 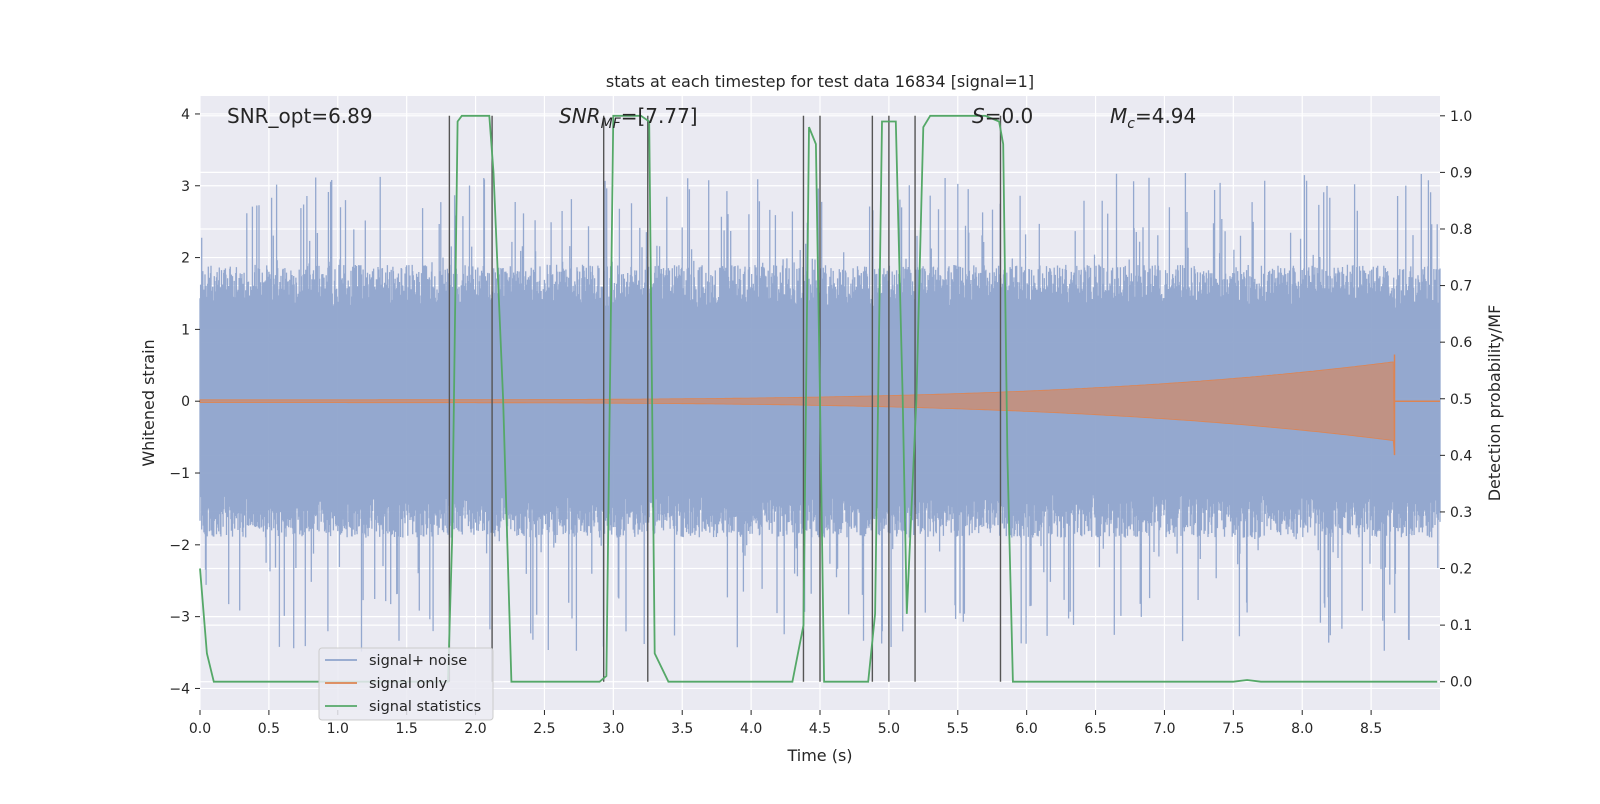 What do you see at coordinates (1461, 343) in the screenshot?
I see `y-right-tick-label: 0.6` at bounding box center [1461, 343].